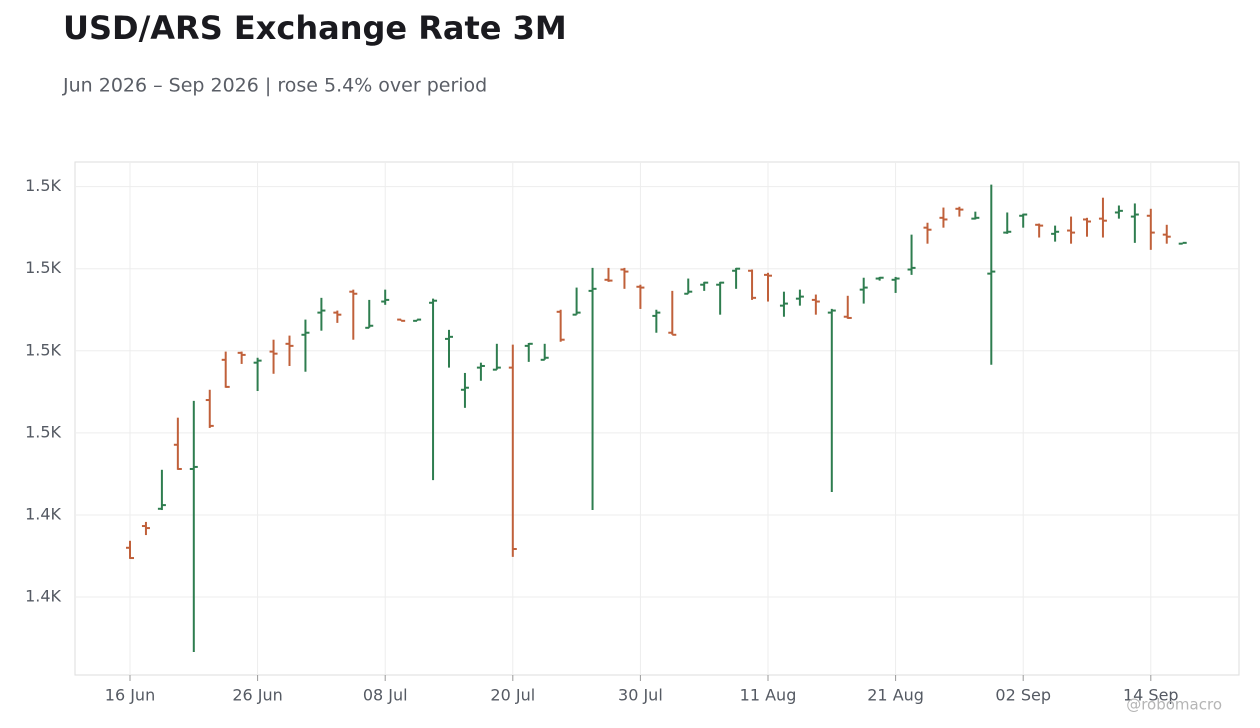 Image resolution: width=1260 pixels, height=728 pixels. I want to click on x-tick-label: 20 Jul, so click(512, 695).